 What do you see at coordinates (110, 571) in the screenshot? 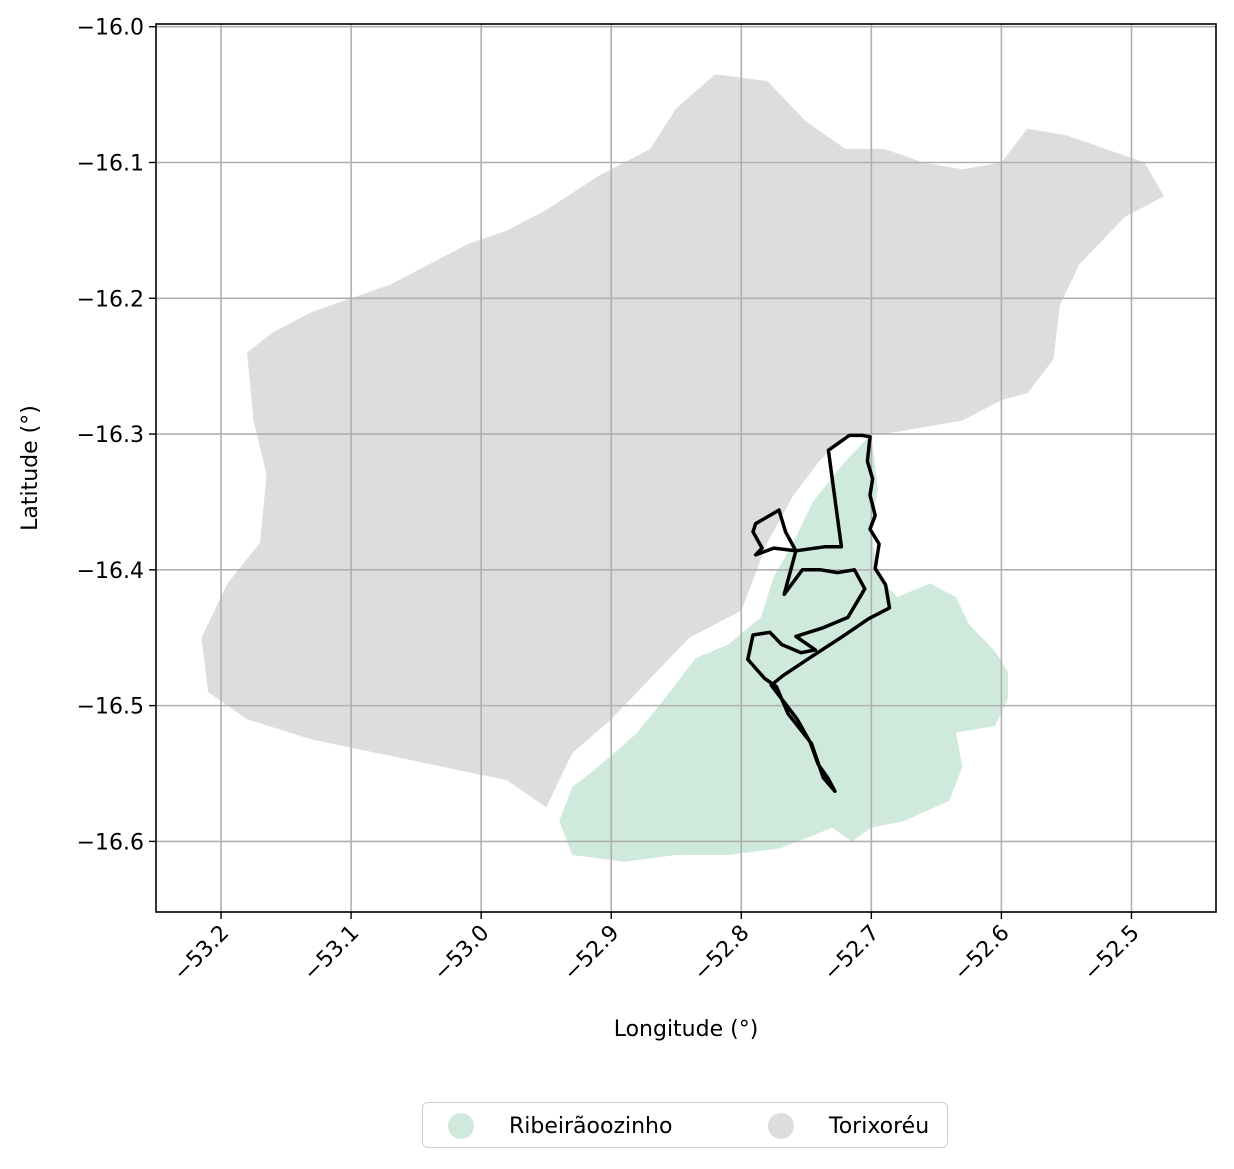
I see `y-tick-label: −16.4` at bounding box center [110, 571].